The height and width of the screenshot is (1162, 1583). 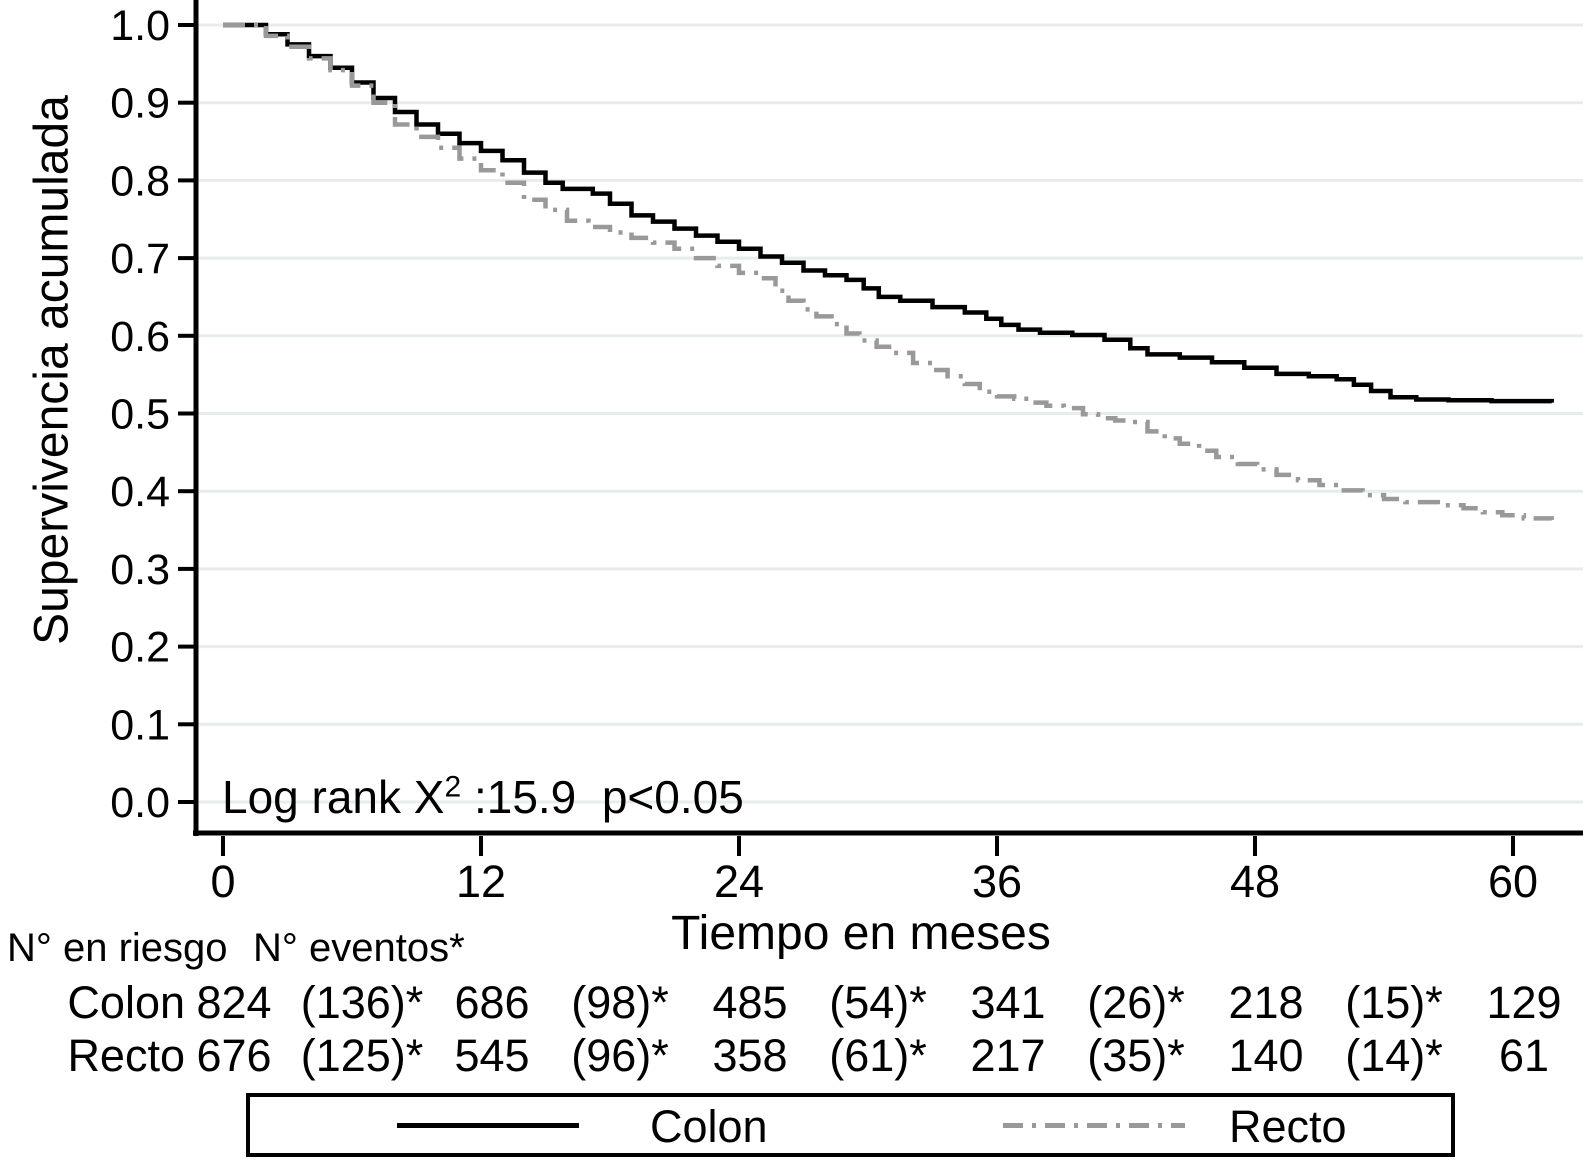 I want to click on events-count-colon-interval3: (54)*, so click(x=878, y=1002).